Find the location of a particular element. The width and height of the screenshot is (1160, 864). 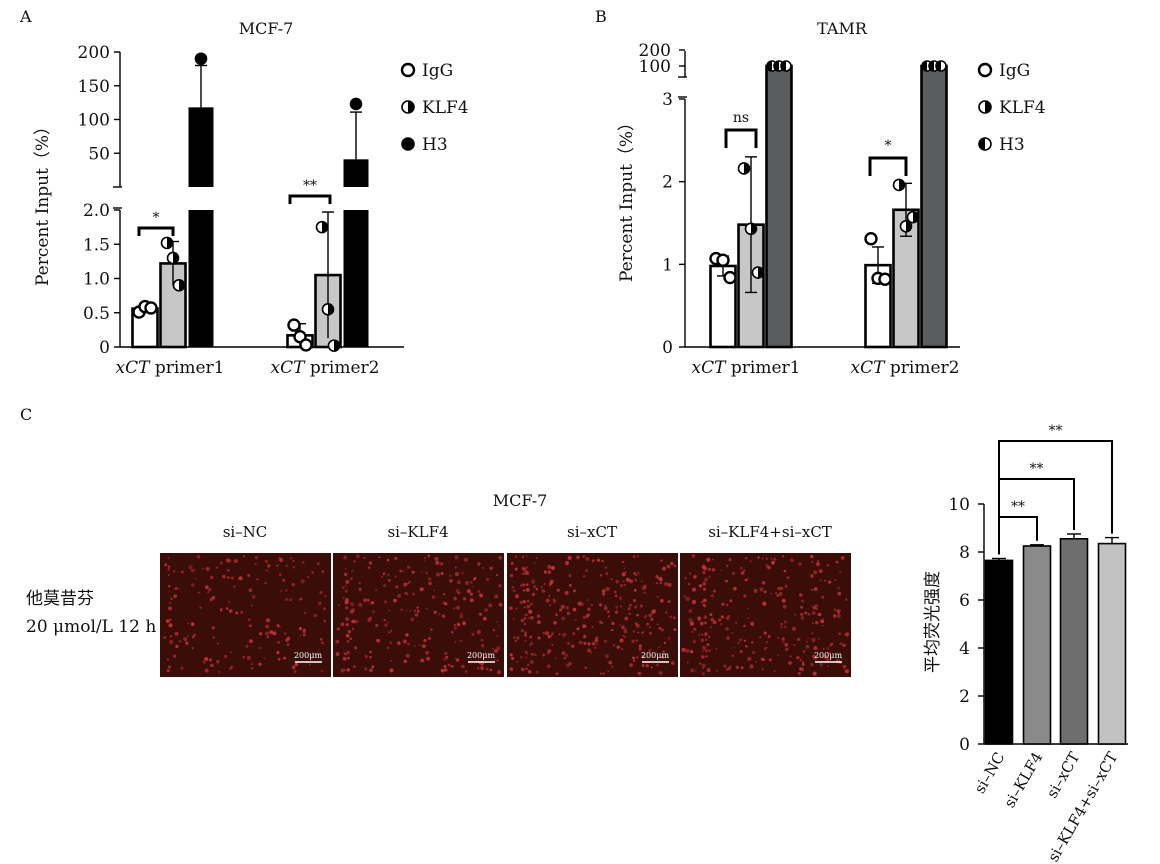

significance-label: * is located at coordinates (888, 146).